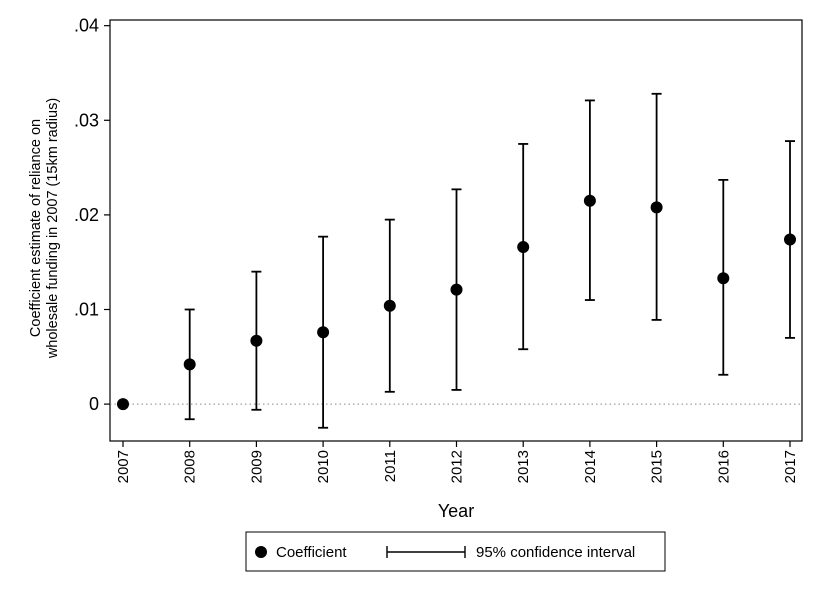  Describe the element at coordinates (256, 466) in the screenshot. I see `x-tick-label: 2009` at that location.